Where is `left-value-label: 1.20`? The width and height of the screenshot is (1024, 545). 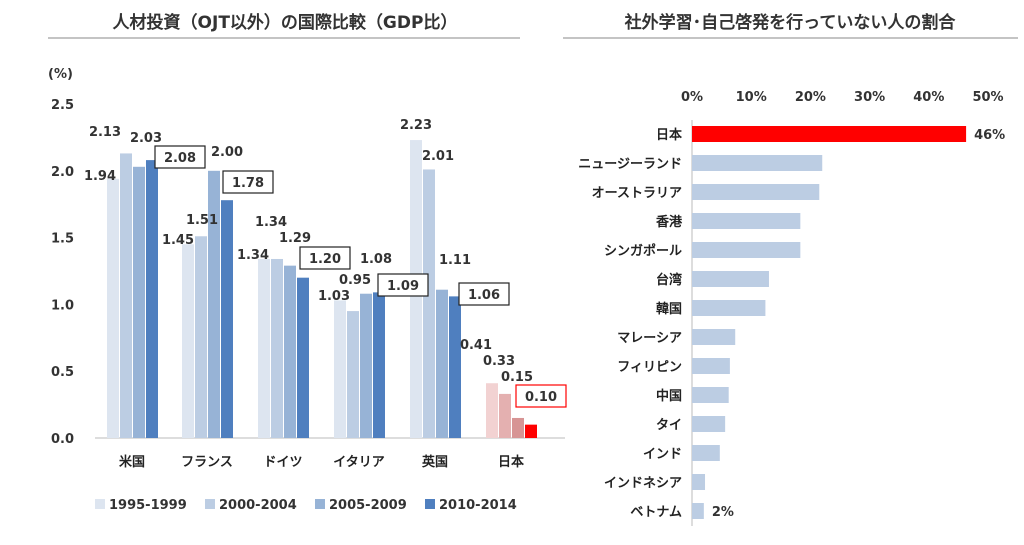
left-value-label: 1.20 is located at coordinates (325, 259).